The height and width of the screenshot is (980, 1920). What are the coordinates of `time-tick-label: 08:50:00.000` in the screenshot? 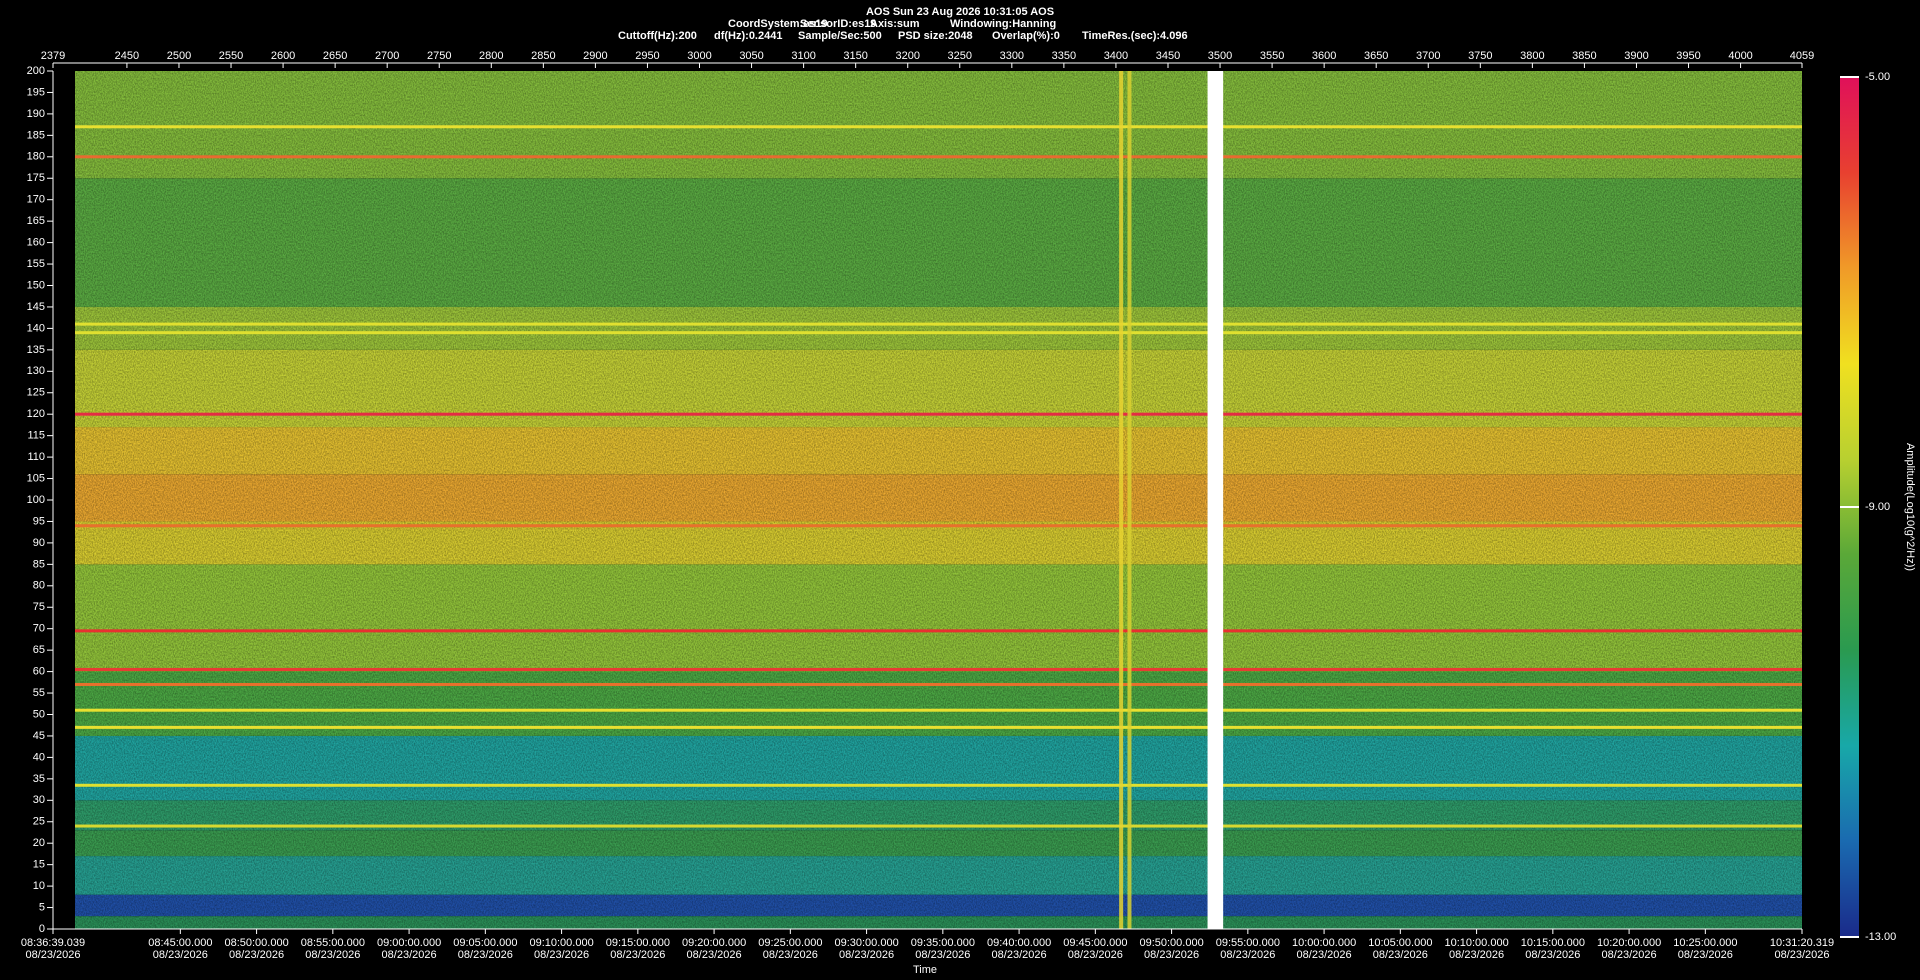 It's located at (256, 943).